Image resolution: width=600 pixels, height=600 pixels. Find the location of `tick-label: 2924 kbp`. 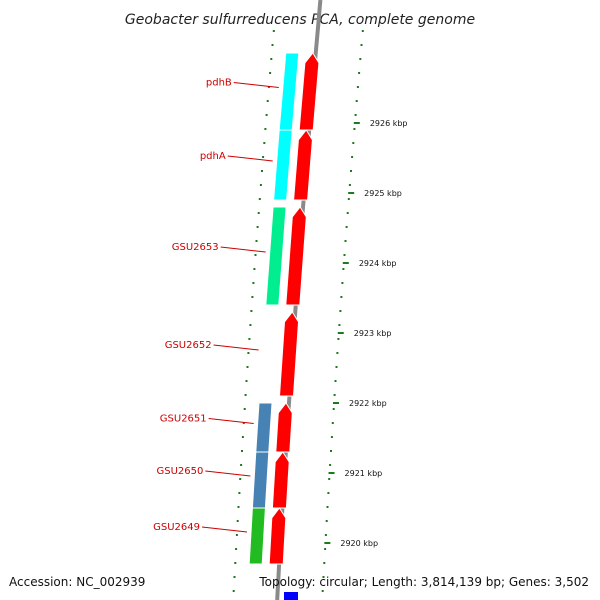

tick-label: 2924 kbp is located at coordinates (378, 263).